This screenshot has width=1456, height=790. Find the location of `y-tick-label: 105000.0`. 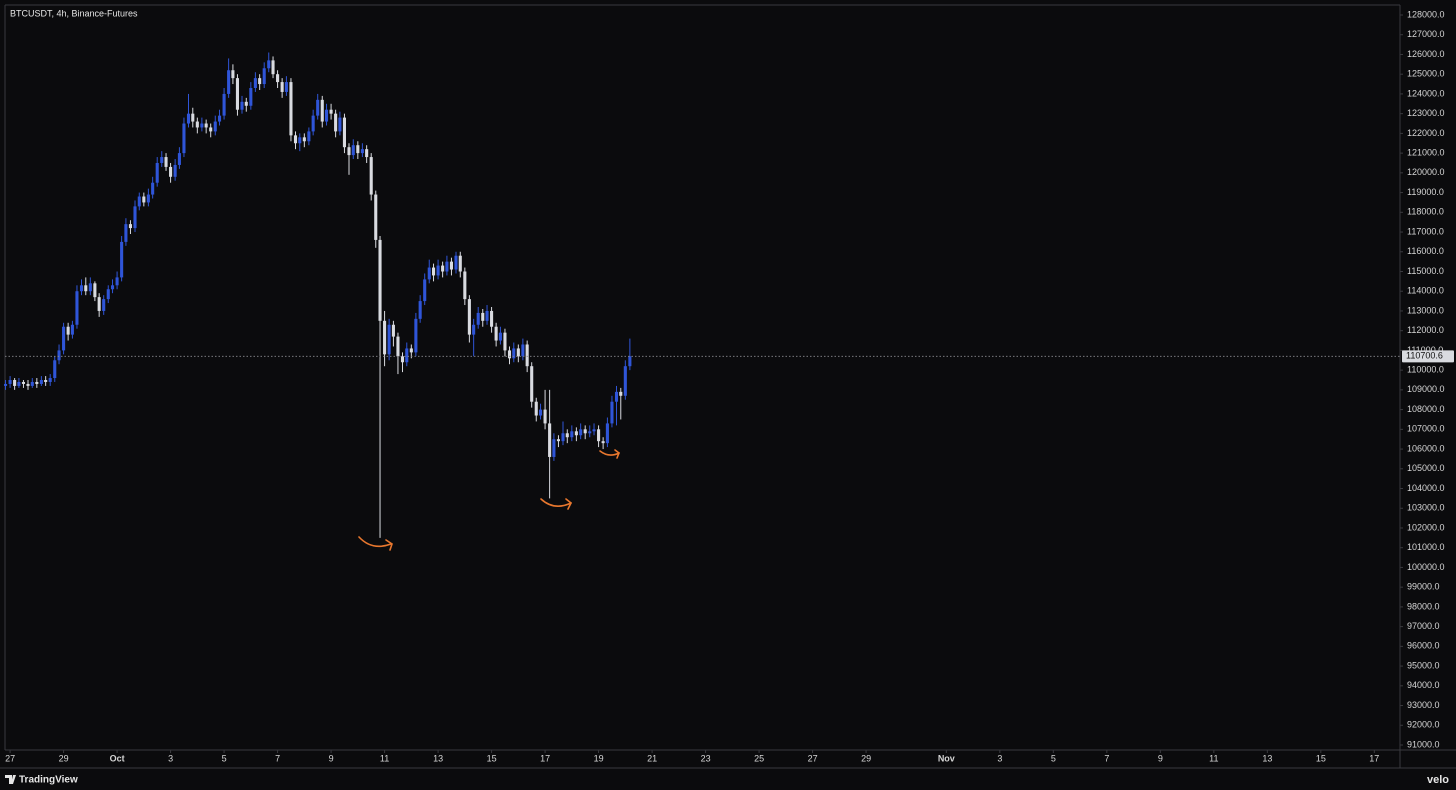

y-tick-label: 105000.0 is located at coordinates (1426, 468).